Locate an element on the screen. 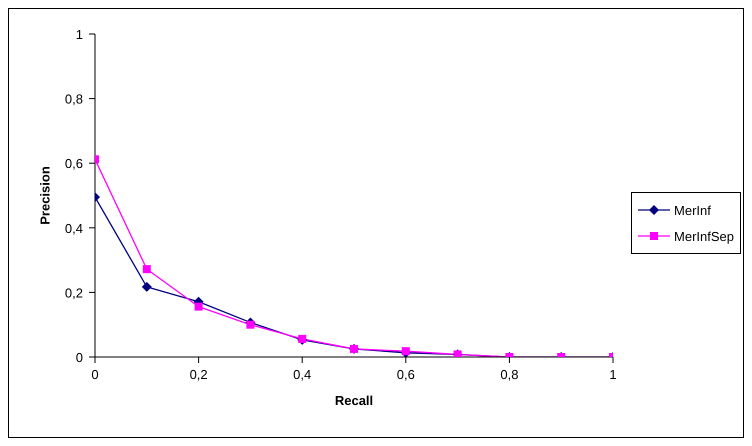  x-tick-label: 1 is located at coordinates (613, 374).